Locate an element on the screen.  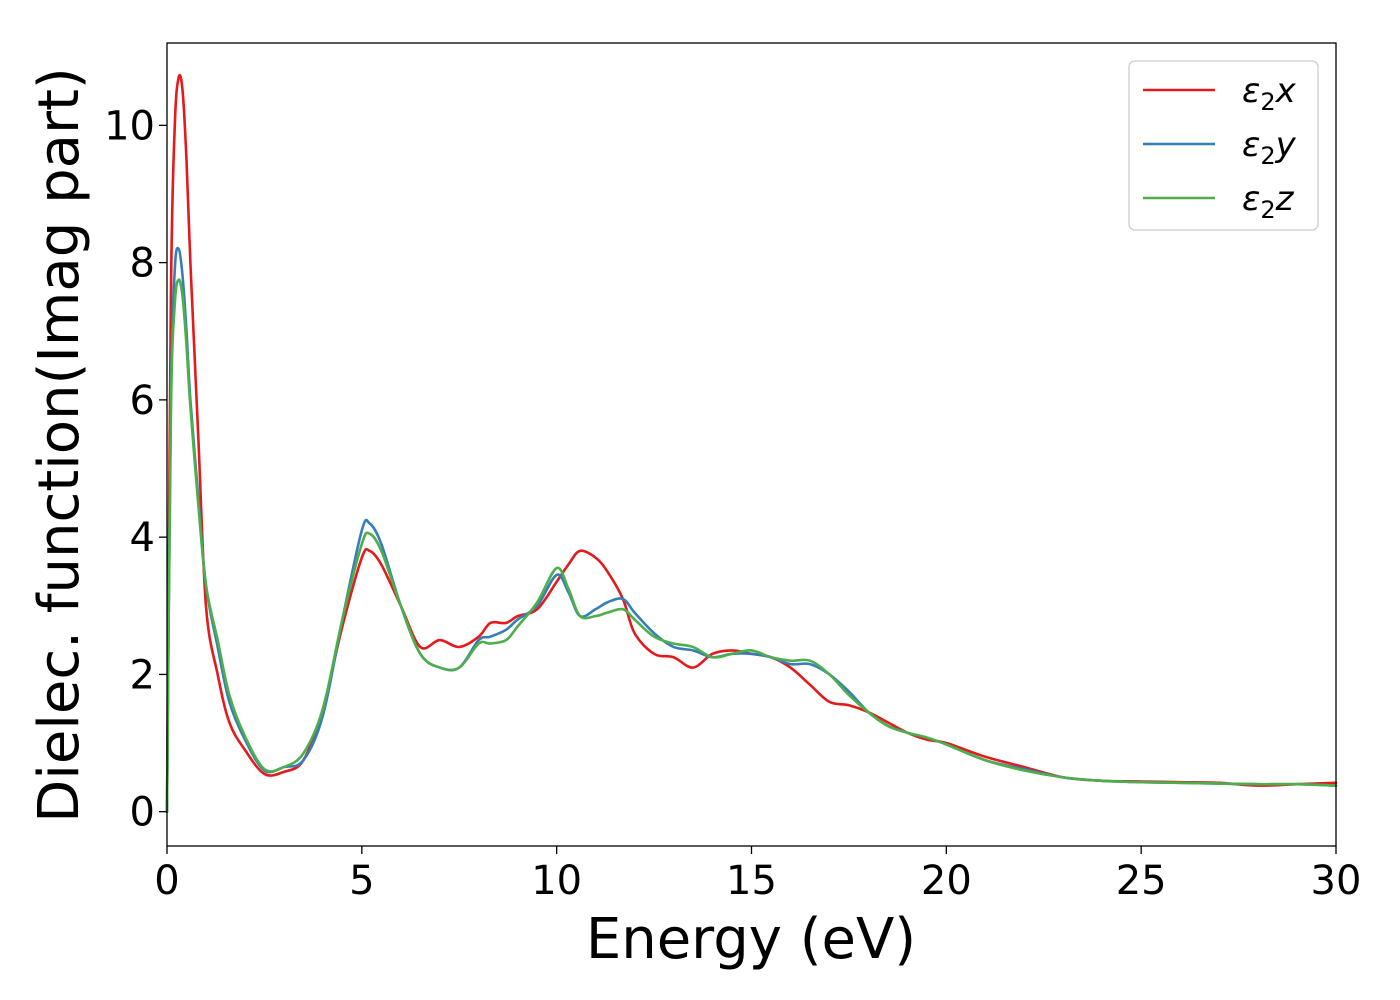
legend-label-variable: z is located at coordinates (1285, 199).